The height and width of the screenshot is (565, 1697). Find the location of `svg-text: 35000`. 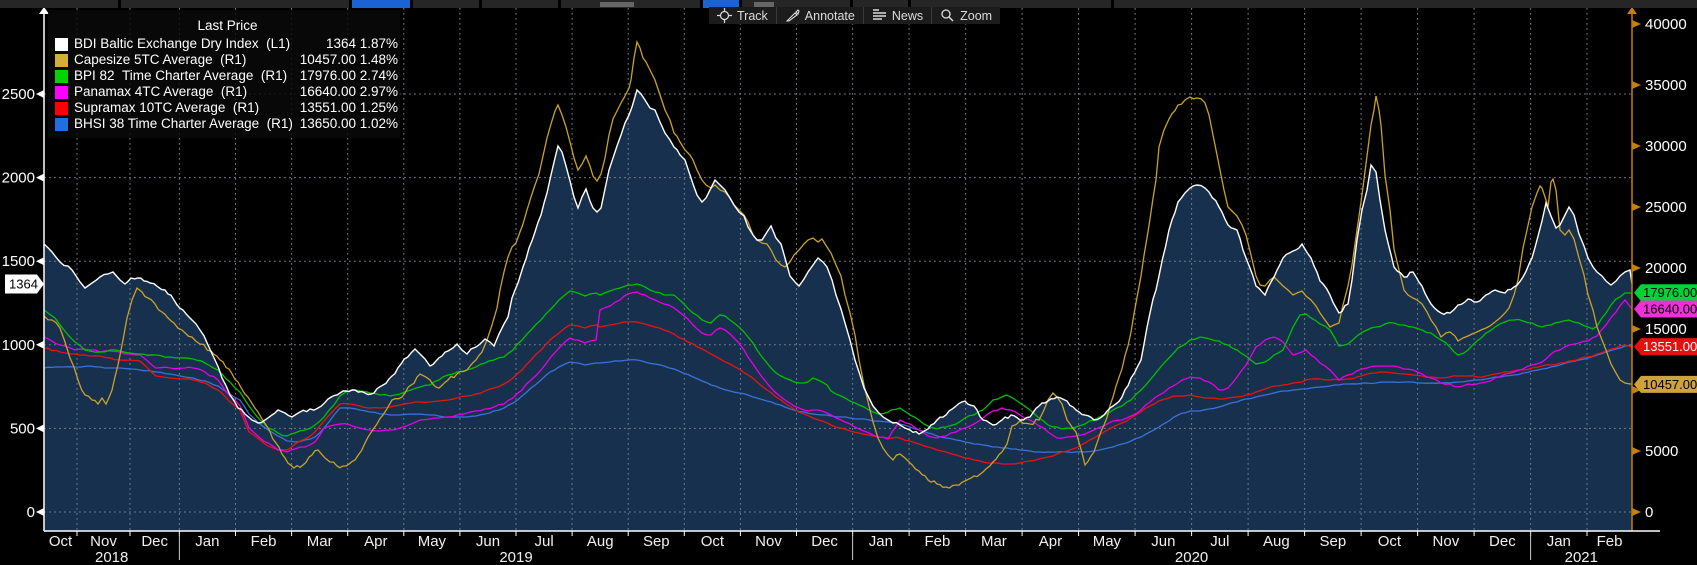

svg-text: 35000 is located at coordinates (1666, 85).